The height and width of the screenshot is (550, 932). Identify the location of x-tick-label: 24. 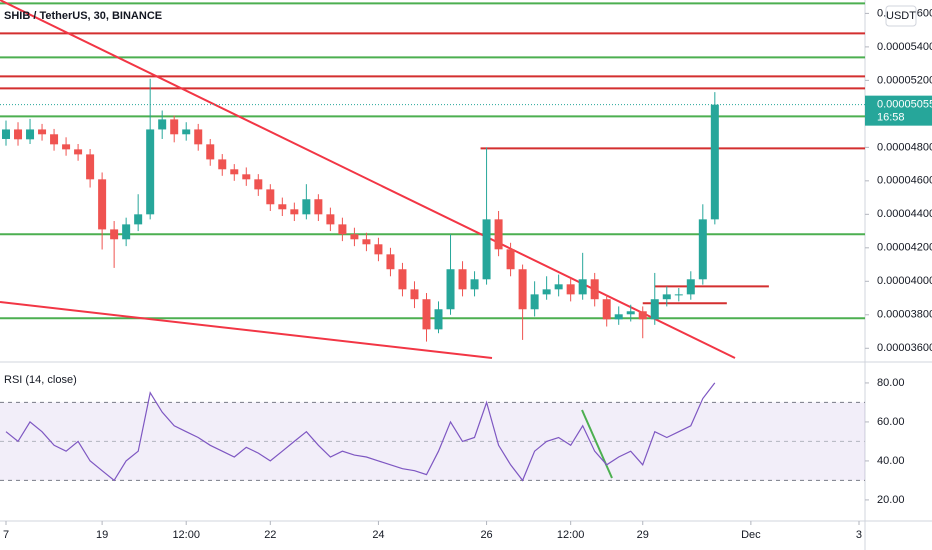
(378, 535).